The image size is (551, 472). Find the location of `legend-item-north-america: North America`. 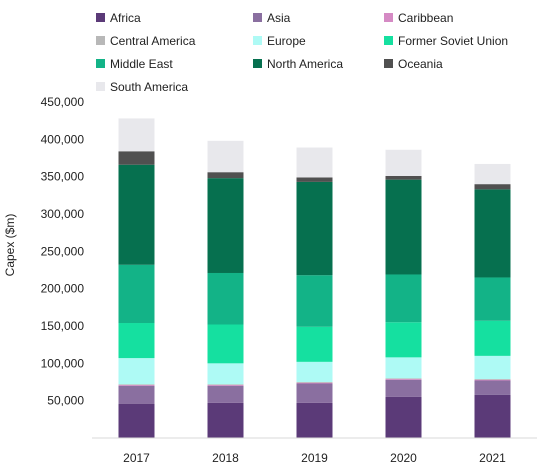

legend-item-north-america: North America is located at coordinates (298, 64).